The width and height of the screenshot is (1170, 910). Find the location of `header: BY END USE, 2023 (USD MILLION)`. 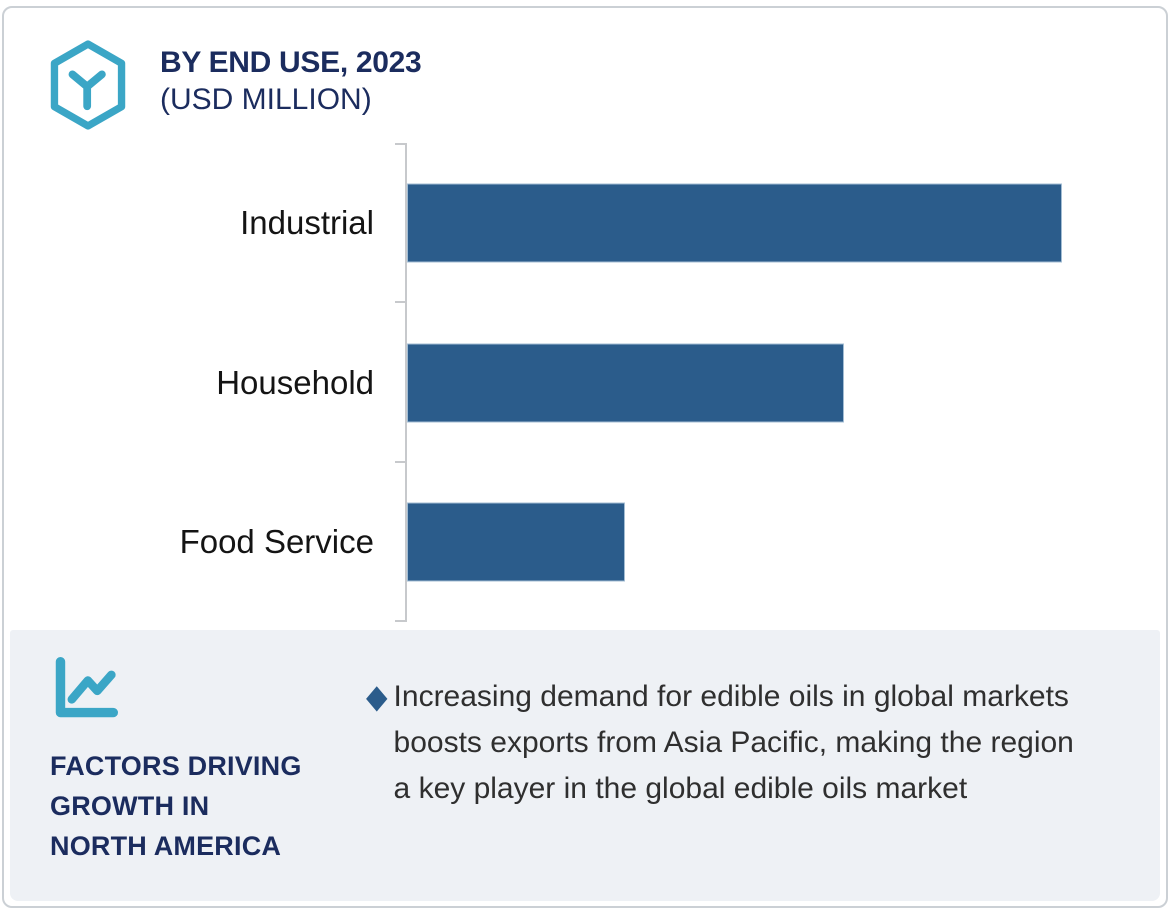

header: BY END USE, 2023 (USD MILLION) is located at coordinates (234, 85).